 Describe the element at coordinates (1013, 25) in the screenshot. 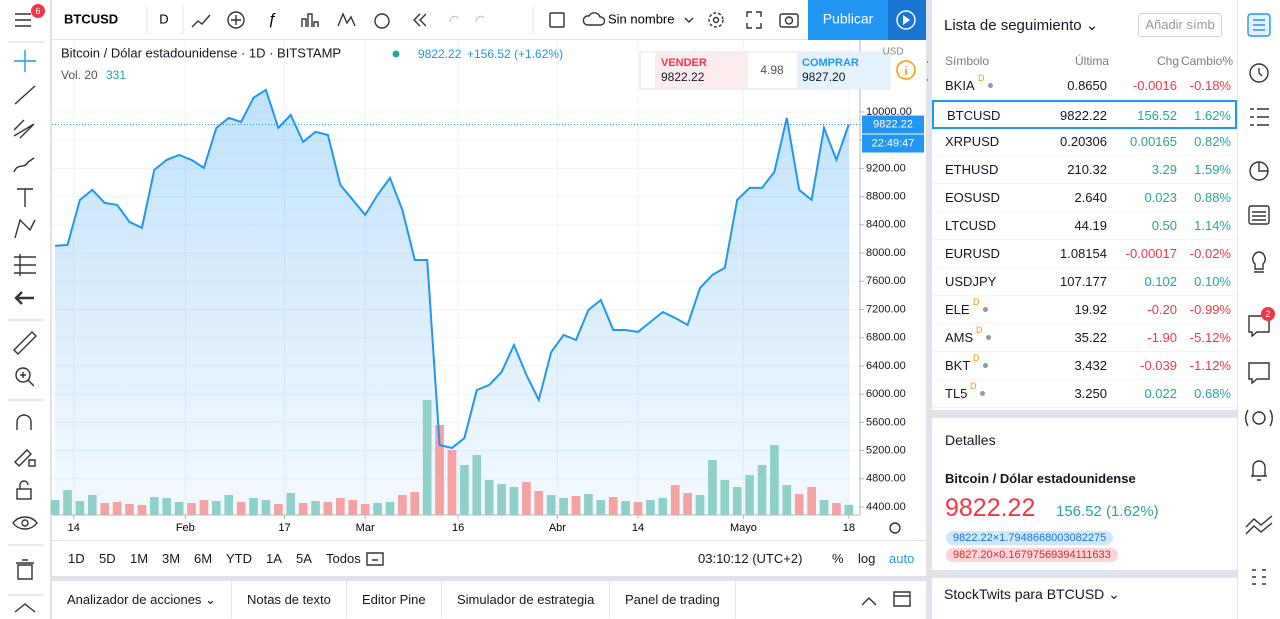

I see `watchlist-title-text: Lista de seguimiento` at that location.